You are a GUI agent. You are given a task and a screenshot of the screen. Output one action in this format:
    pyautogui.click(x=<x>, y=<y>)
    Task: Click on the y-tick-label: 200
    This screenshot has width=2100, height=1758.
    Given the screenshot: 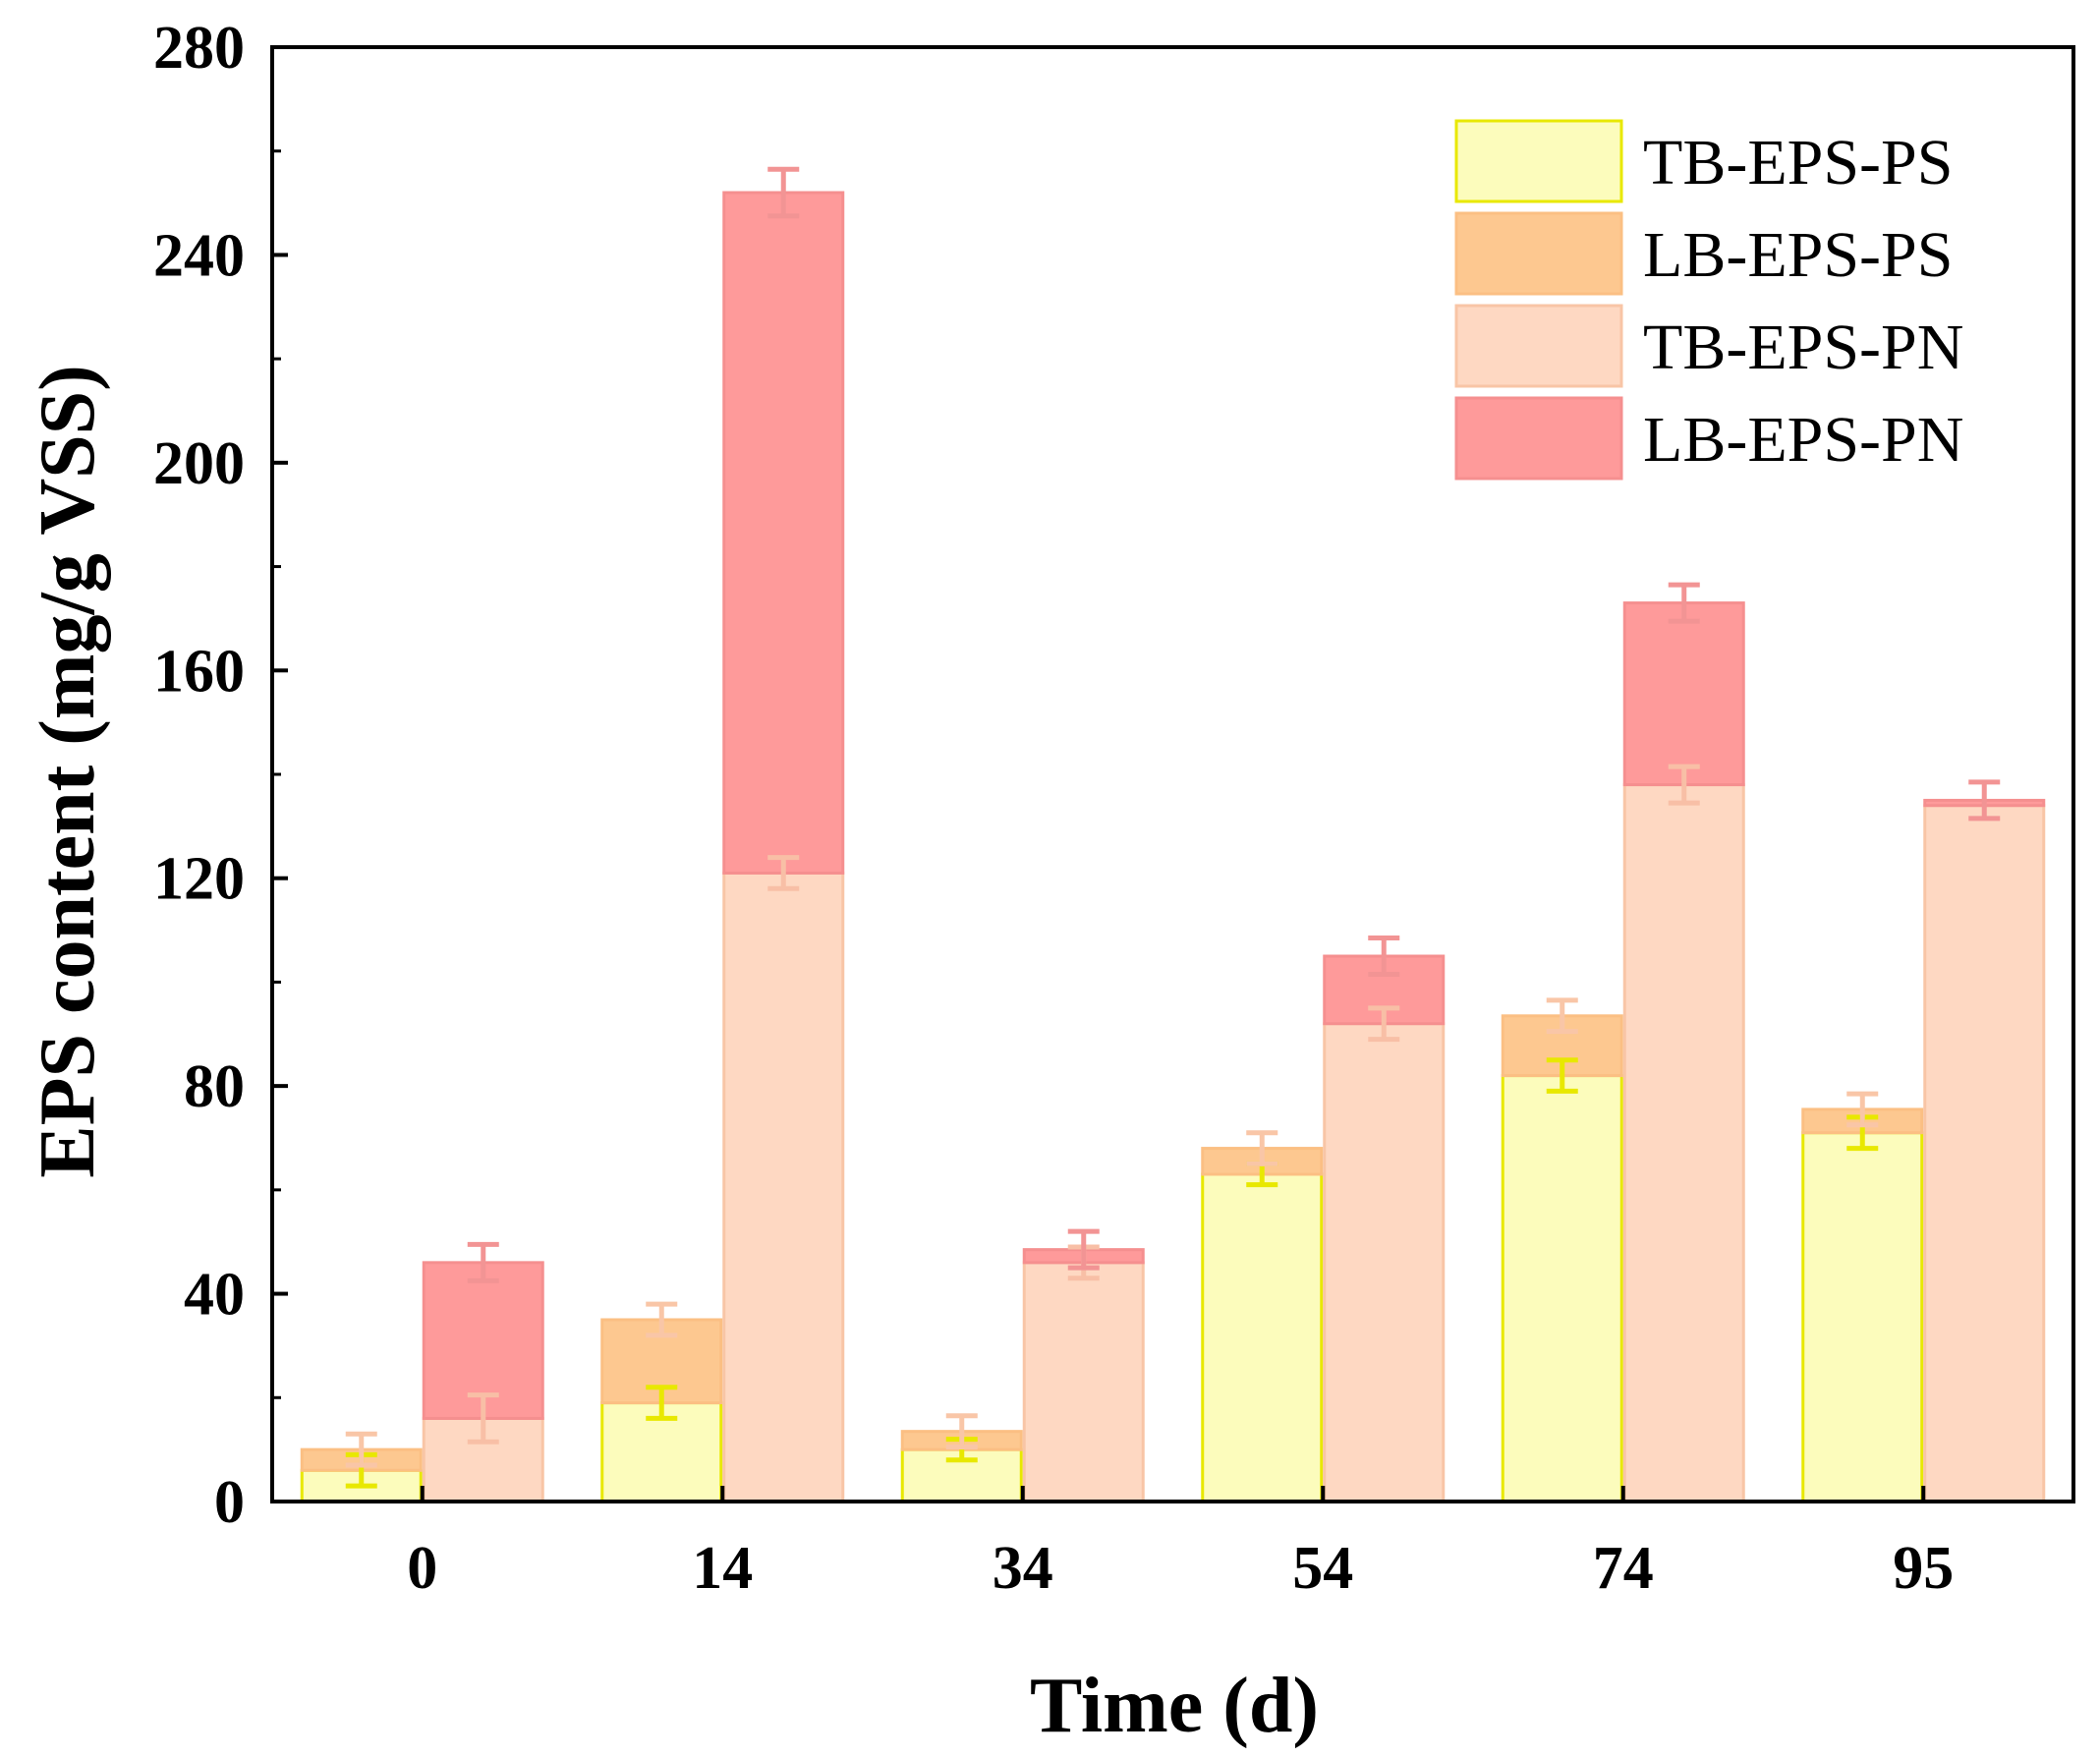 What is the action you would take?
    pyautogui.click(x=199, y=463)
    